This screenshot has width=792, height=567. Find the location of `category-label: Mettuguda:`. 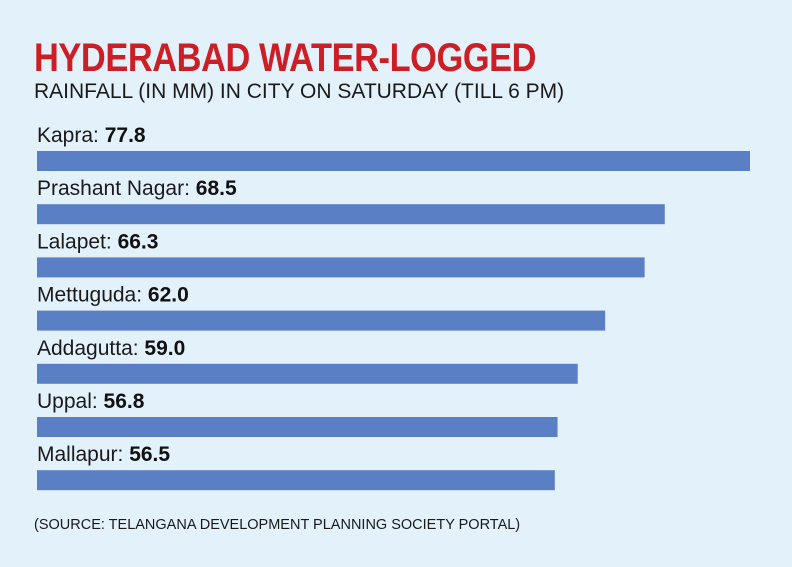

category-label: Mettuguda: is located at coordinates (92, 295).